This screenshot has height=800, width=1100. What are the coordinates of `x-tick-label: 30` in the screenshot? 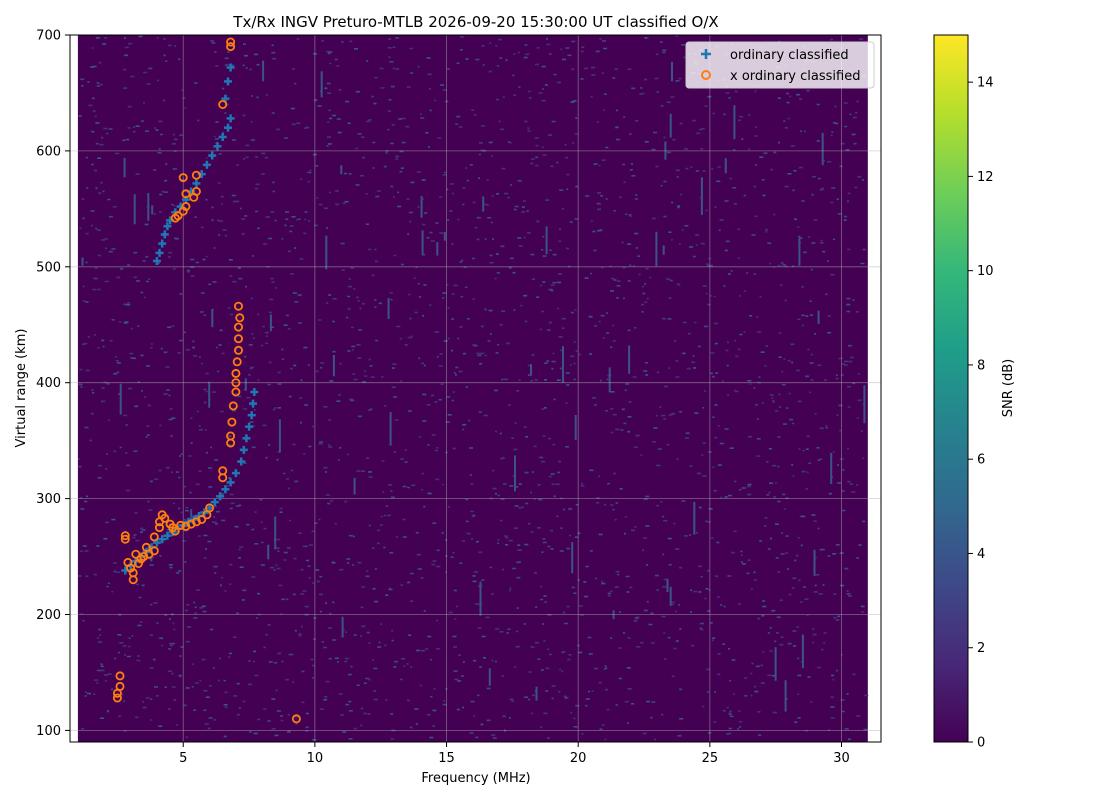 It's located at (841, 758).